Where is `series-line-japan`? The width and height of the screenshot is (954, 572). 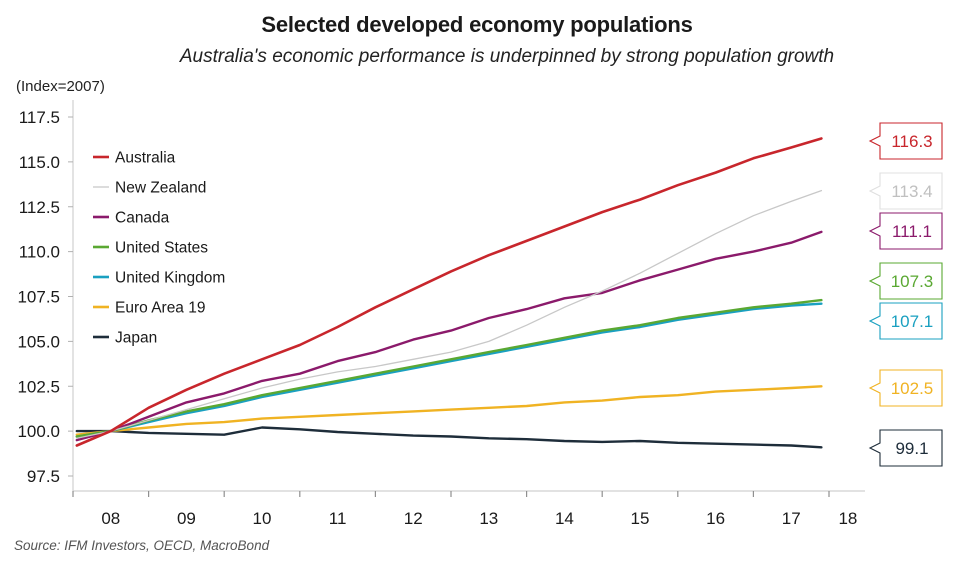
series-line-japan is located at coordinates (449, 437).